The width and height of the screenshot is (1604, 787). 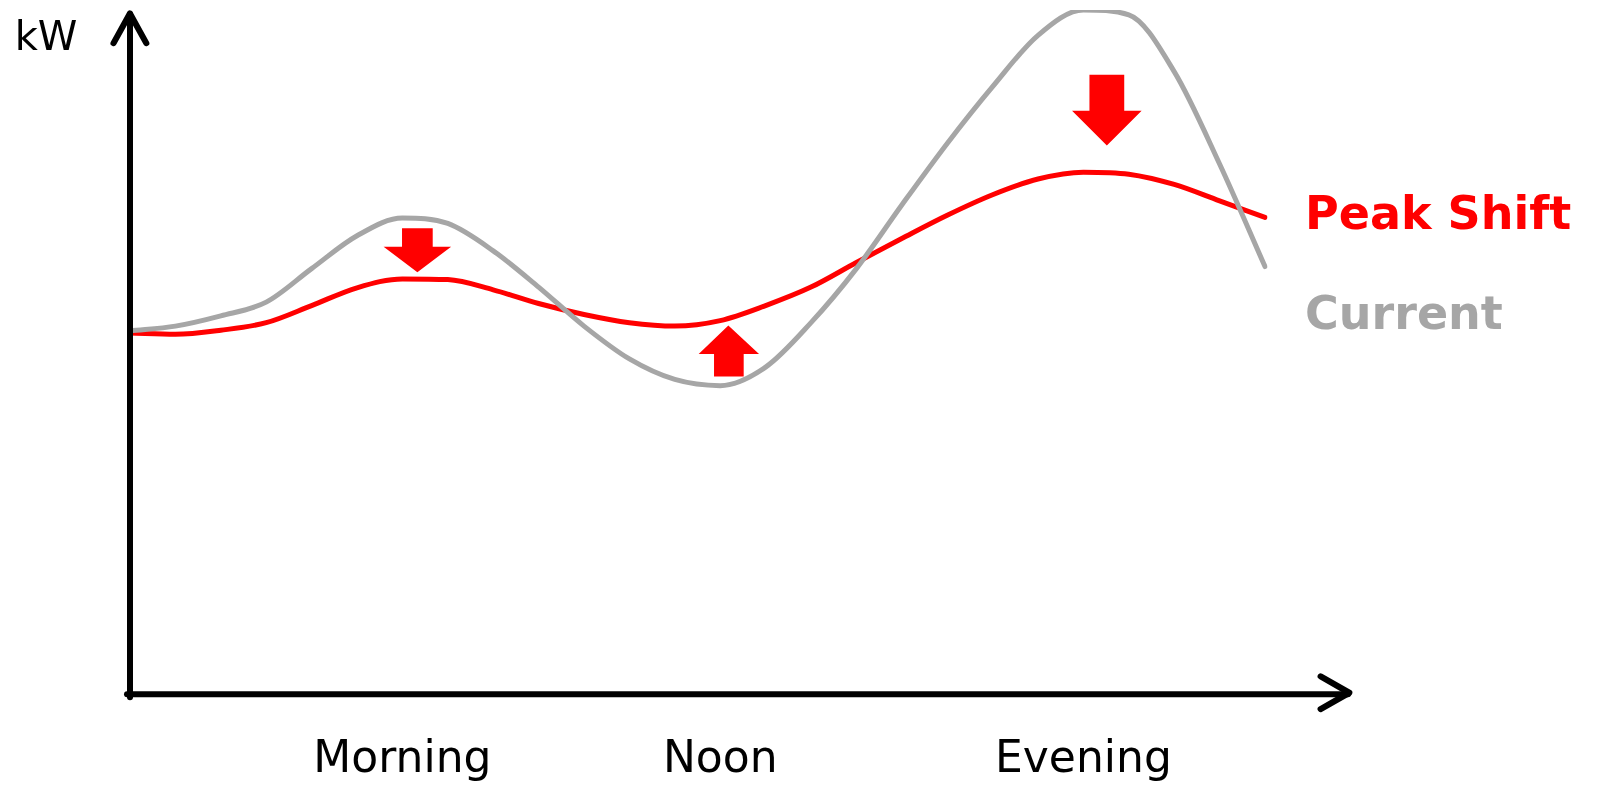 What do you see at coordinates (720, 757) in the screenshot?
I see `x-tick-label: Noon` at bounding box center [720, 757].